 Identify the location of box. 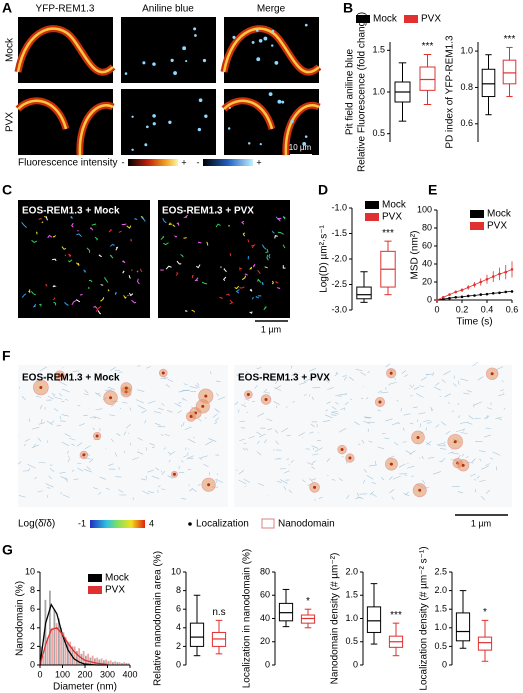
(509, 72).